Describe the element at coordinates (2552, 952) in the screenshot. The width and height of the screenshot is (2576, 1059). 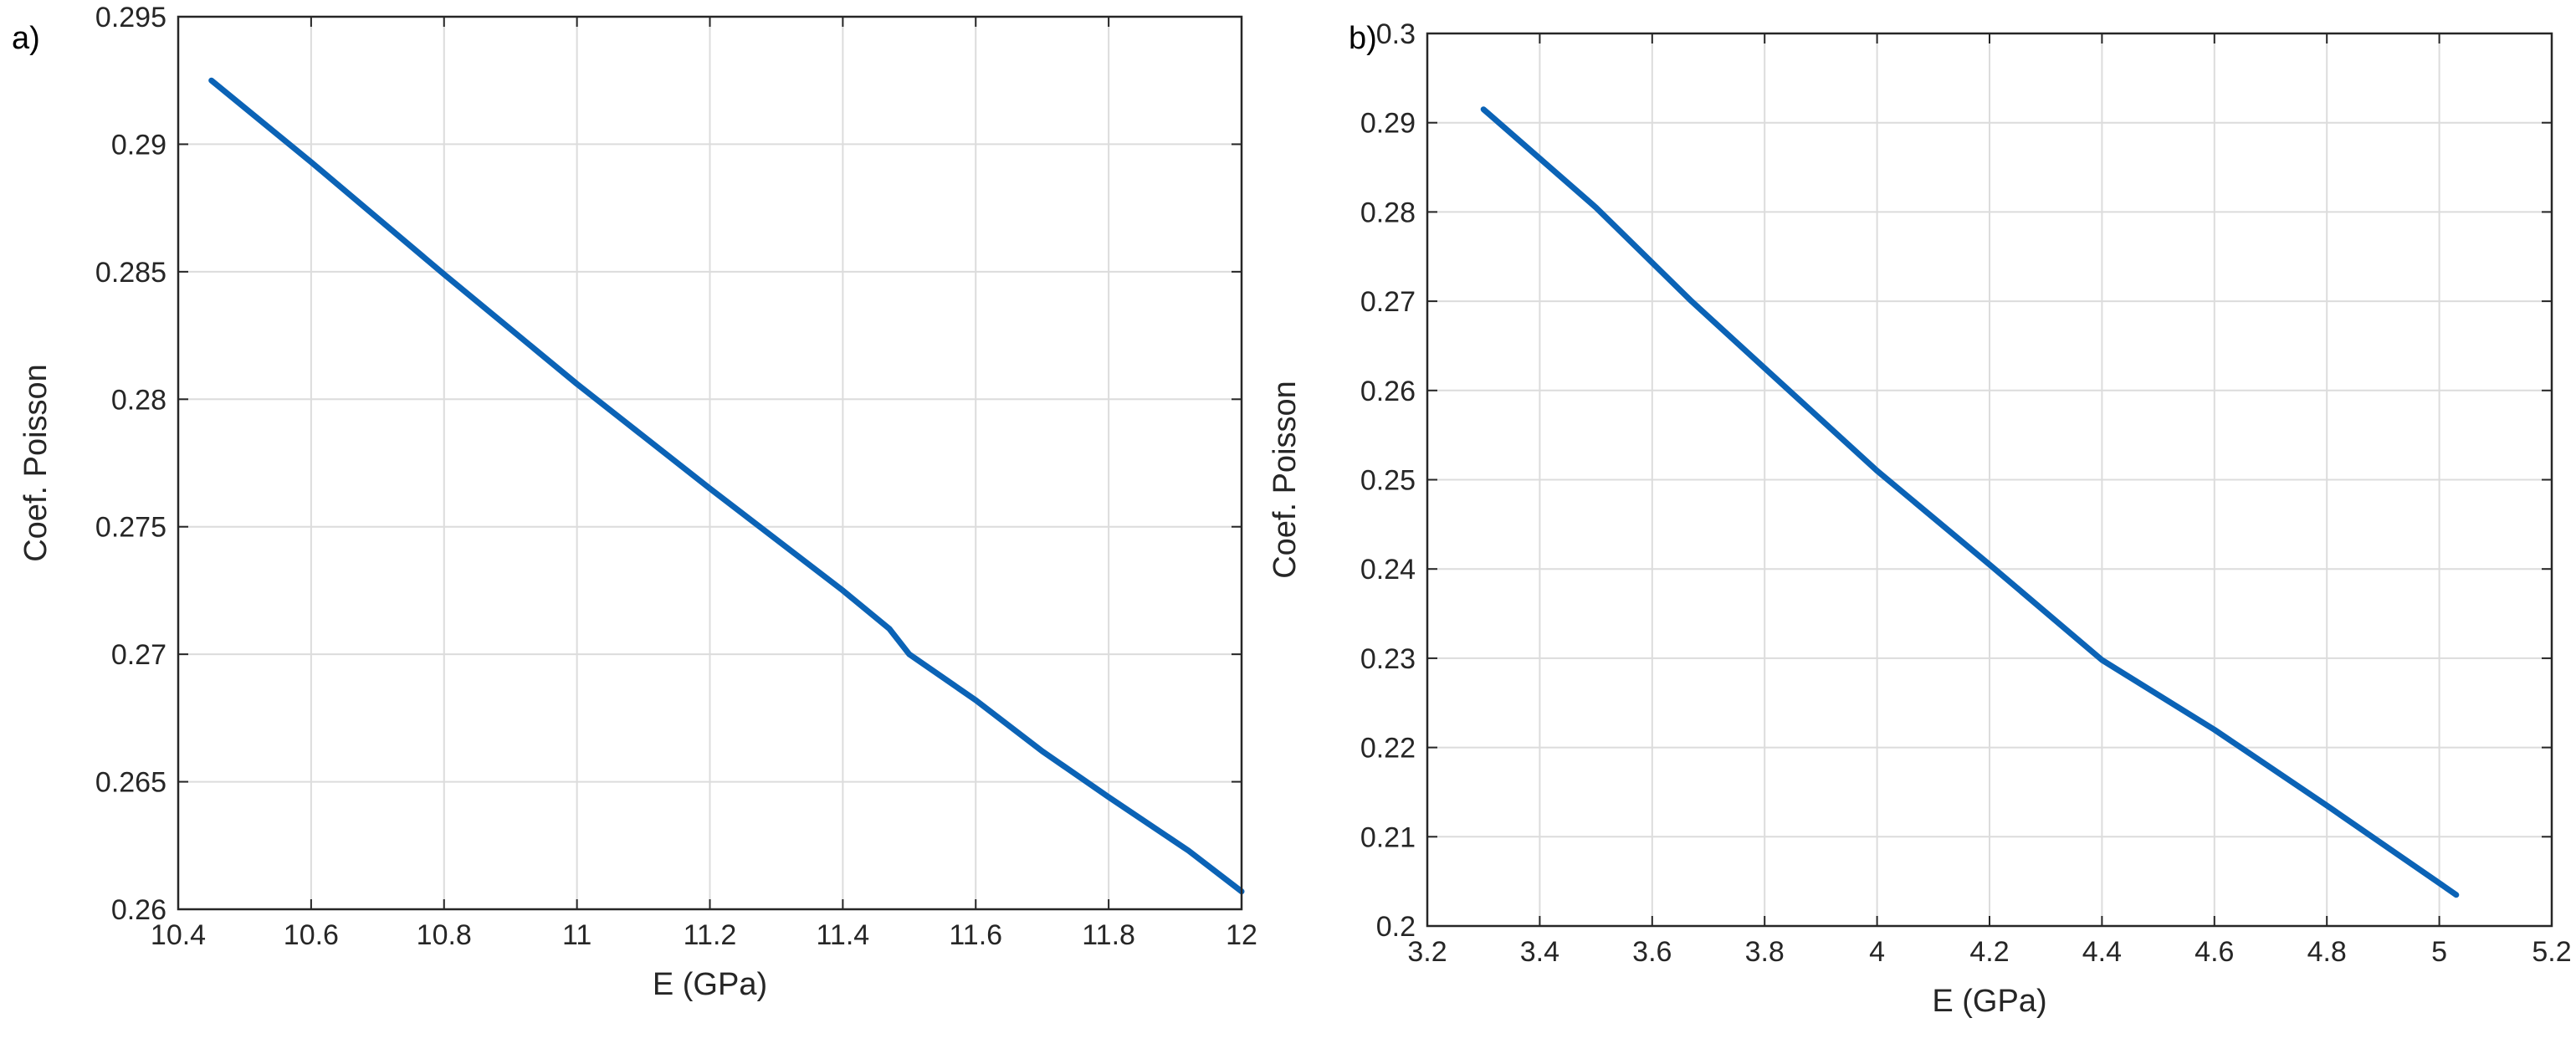
I see `x-tick-label: 5.2` at that location.